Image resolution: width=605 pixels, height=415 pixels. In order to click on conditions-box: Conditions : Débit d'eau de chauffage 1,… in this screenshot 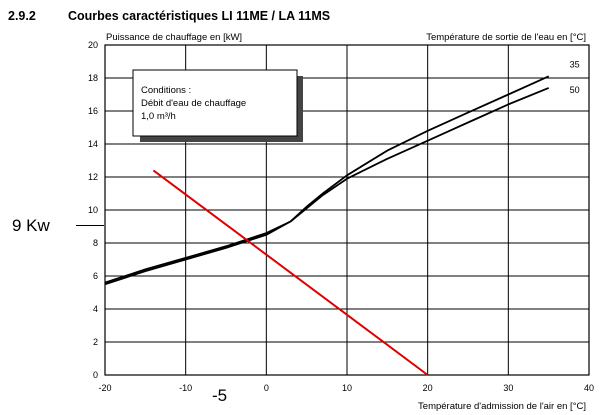, I will do `click(217, 105)`.